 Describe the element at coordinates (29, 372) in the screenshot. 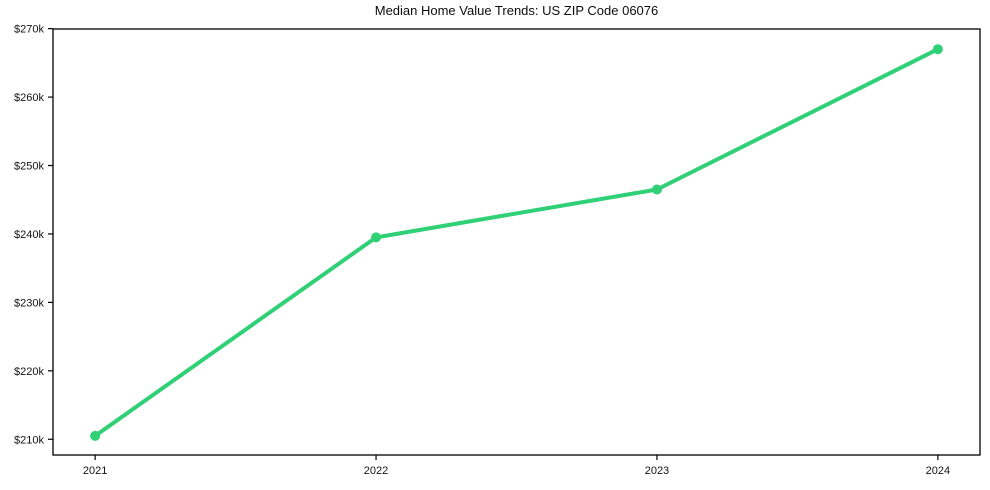

I see `y-tick-label: $220k` at that location.